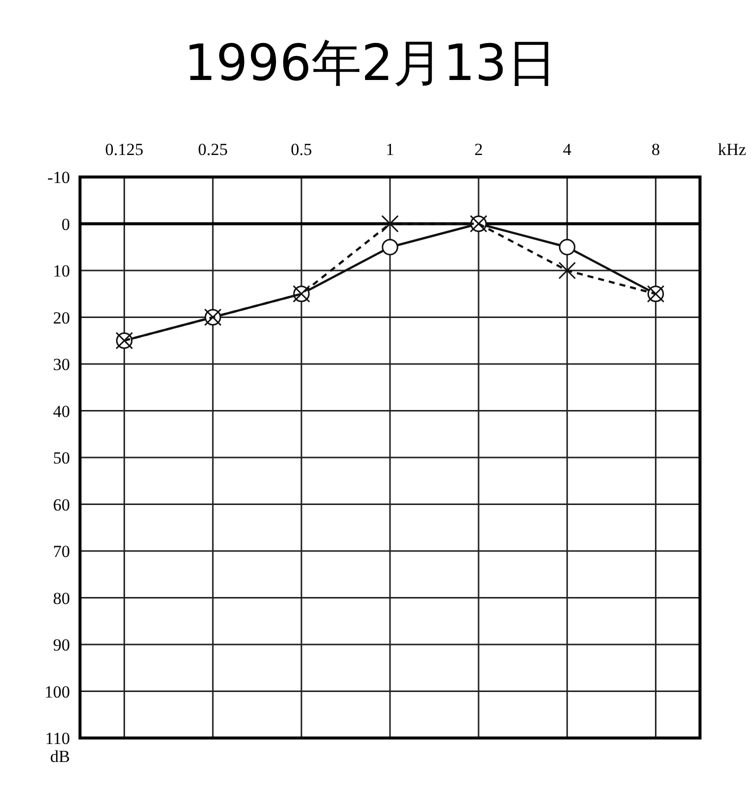 Image resolution: width=753 pixels, height=800 pixels. I want to click on y-tick-label: 40, so click(61, 411).